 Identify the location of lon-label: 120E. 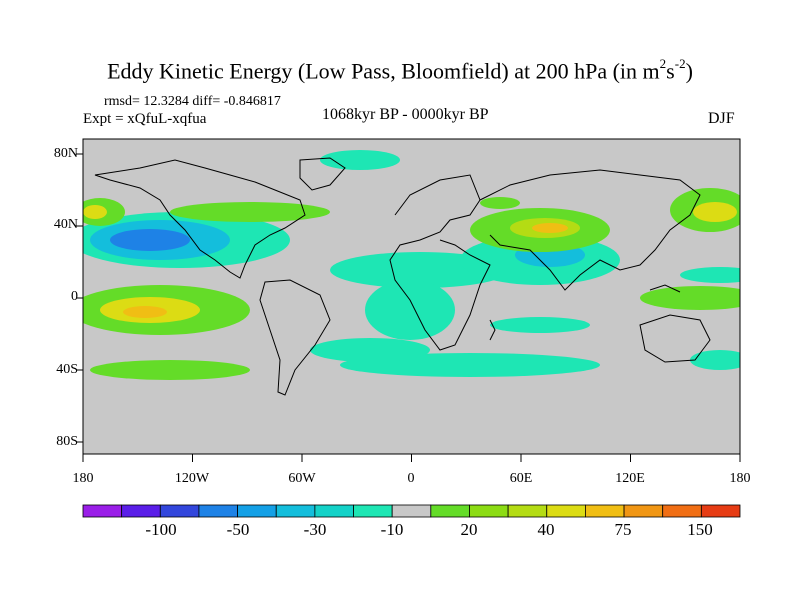
(630, 478).